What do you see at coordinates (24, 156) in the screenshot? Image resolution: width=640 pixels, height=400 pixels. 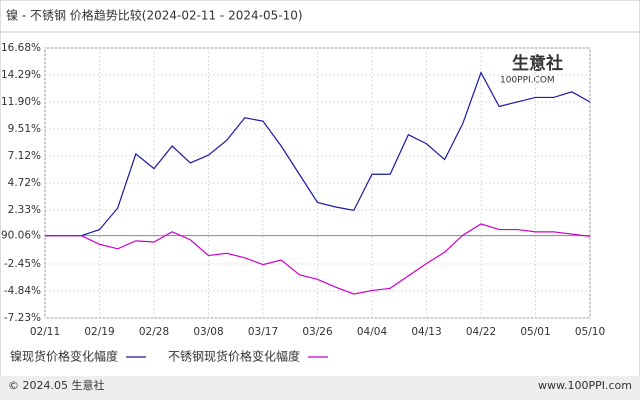 I see `y-tick-label: 7.12%` at bounding box center [24, 156].